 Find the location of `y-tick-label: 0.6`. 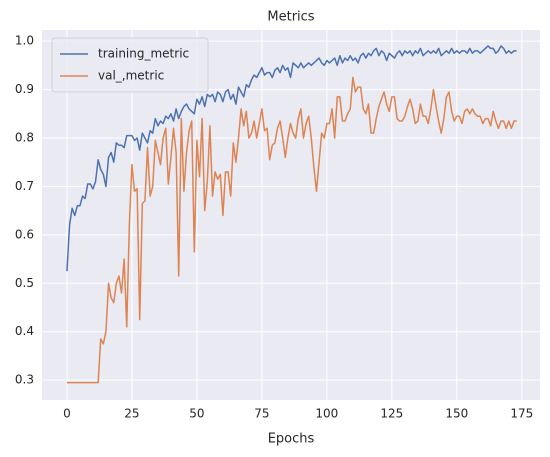

y-tick-label: 0.6 is located at coordinates (24, 234).